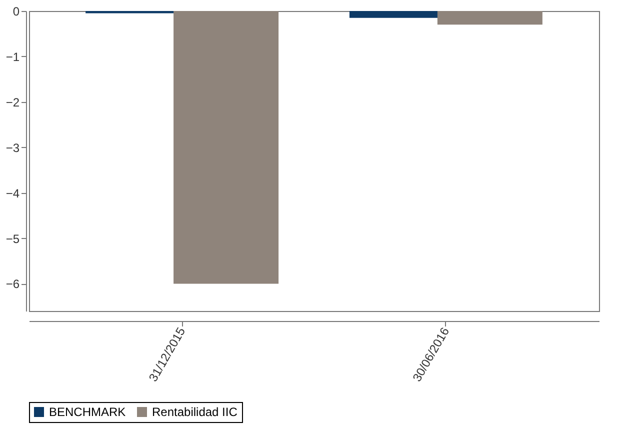 The height and width of the screenshot is (445, 629). Describe the element at coordinates (16, 11) in the screenshot. I see `y-tick-label: 0` at that location.